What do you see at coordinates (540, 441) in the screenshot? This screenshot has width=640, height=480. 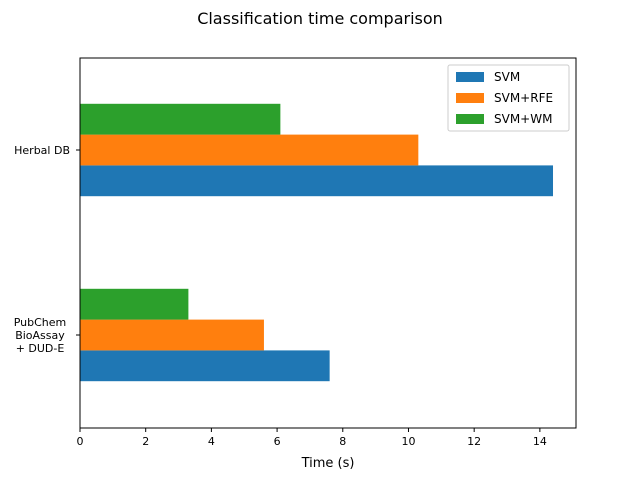 I see `x-tick-label: 14` at bounding box center [540, 441].